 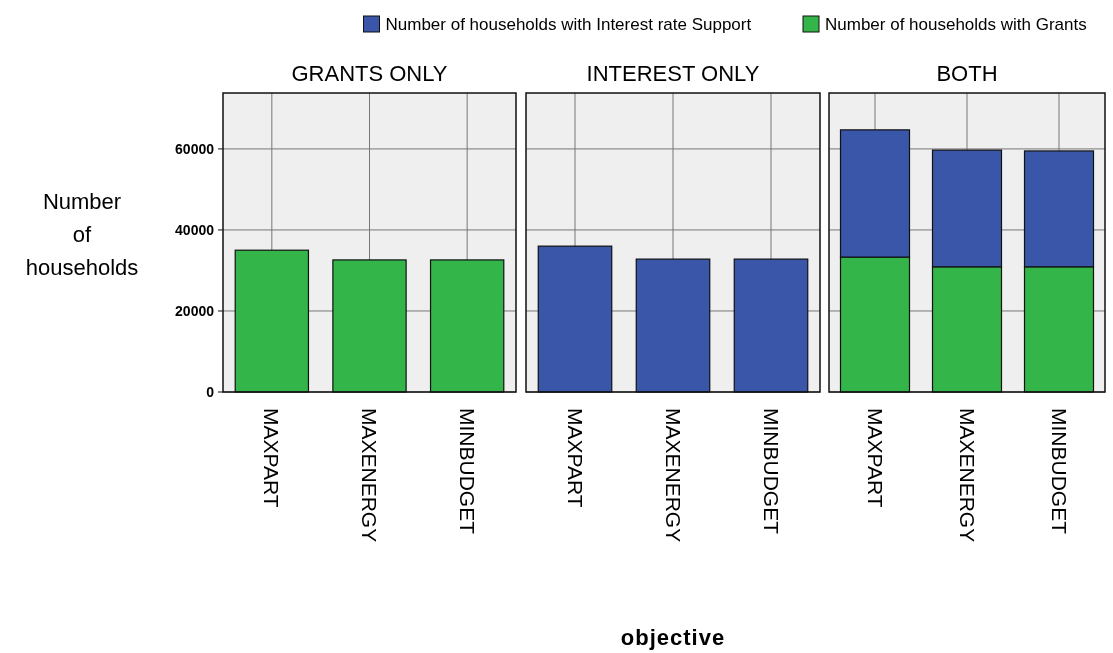 What do you see at coordinates (369, 73) in the screenshot?
I see `chart-title: GRANTS ONLY` at bounding box center [369, 73].